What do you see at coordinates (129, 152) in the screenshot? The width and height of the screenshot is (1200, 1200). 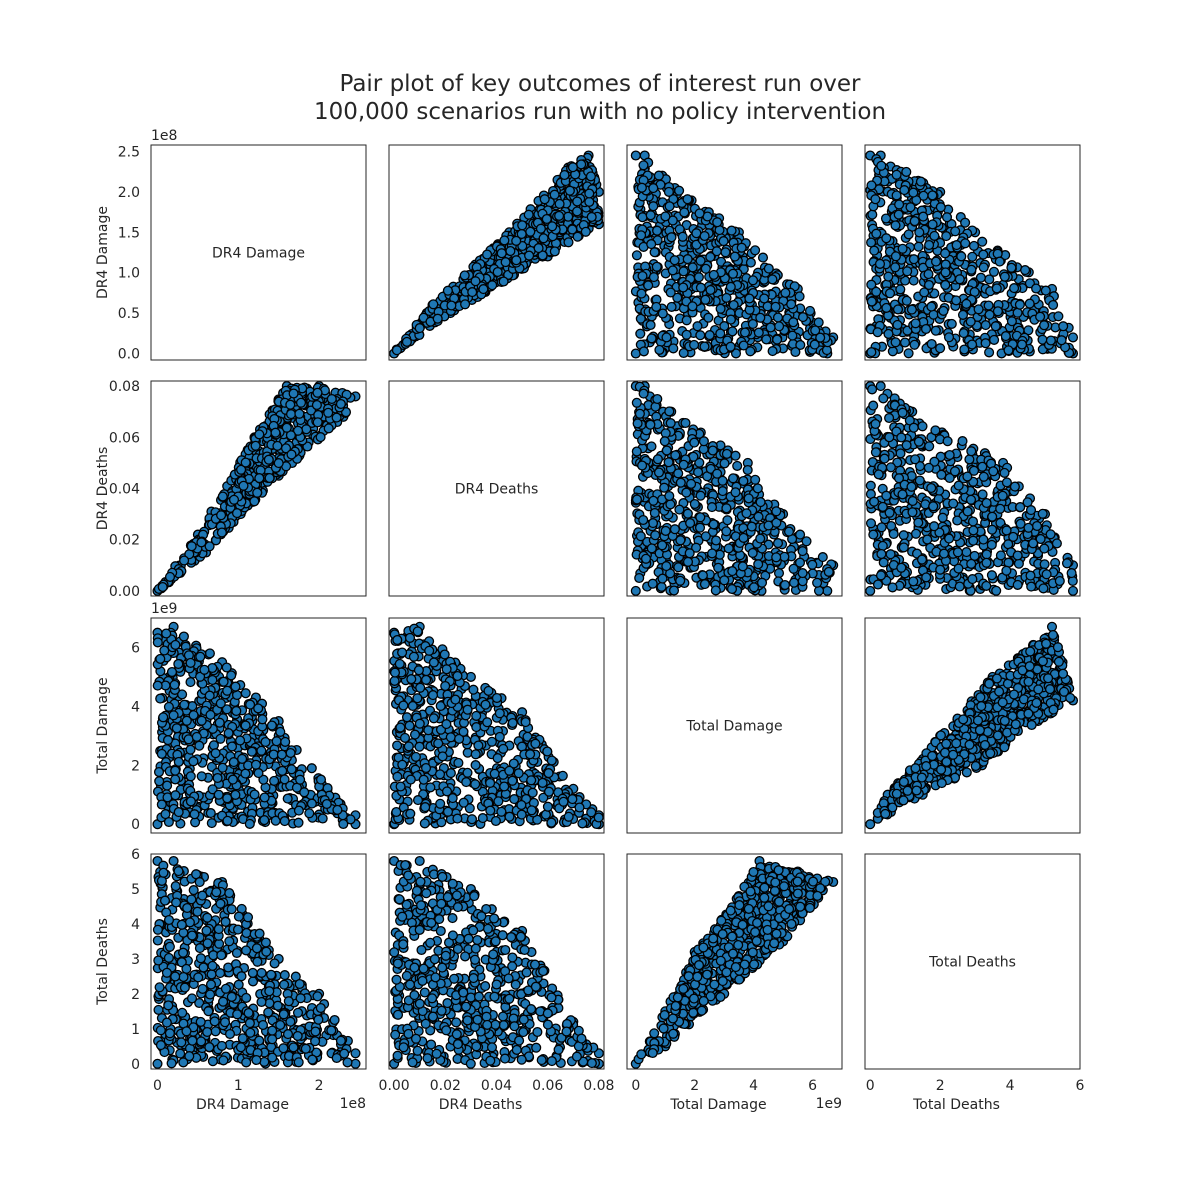 I see `y-tick-label: 2.5` at bounding box center [129, 152].